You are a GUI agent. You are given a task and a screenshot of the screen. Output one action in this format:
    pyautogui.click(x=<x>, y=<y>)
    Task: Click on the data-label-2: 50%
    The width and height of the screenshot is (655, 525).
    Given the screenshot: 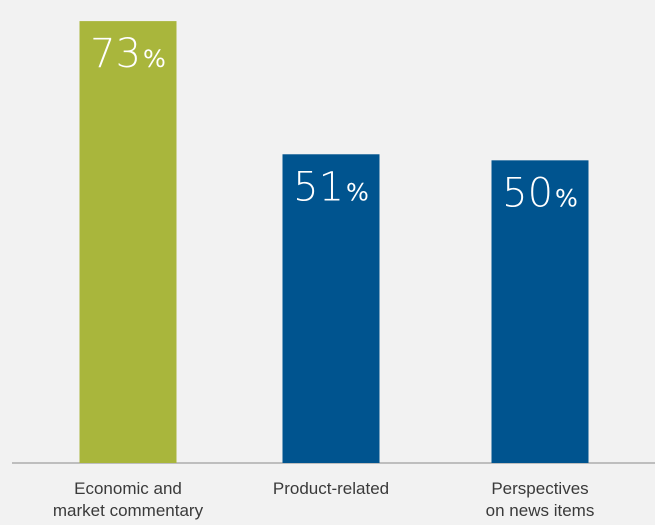 What is the action you would take?
    pyautogui.click(x=540, y=193)
    